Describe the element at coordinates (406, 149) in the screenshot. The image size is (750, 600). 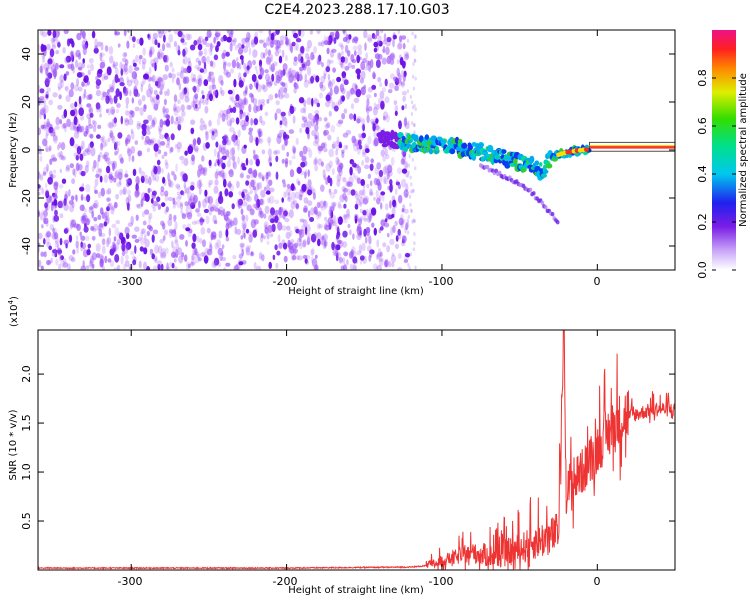
I see `signal-track-dot` at that location.